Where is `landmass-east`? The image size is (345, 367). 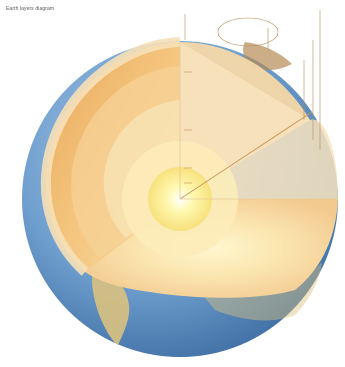
landmass-east is located at coordinates (261, 291).